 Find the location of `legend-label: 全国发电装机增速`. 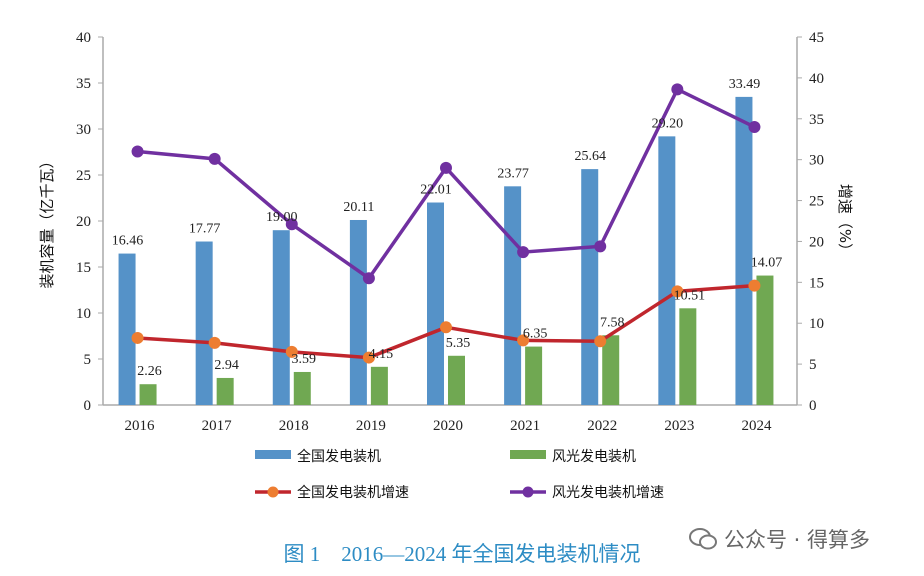

legend-label: 全国发电装机增速 is located at coordinates (353, 492).